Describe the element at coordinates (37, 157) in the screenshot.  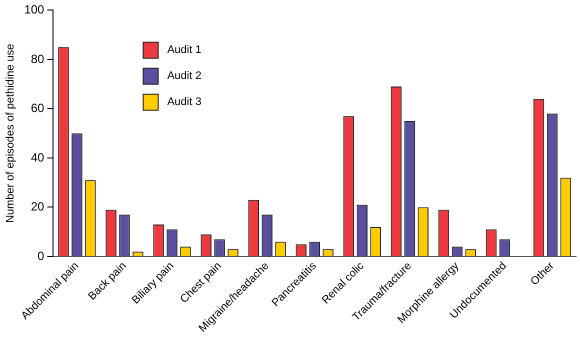
I see `y-tick-label: 40` at that location.